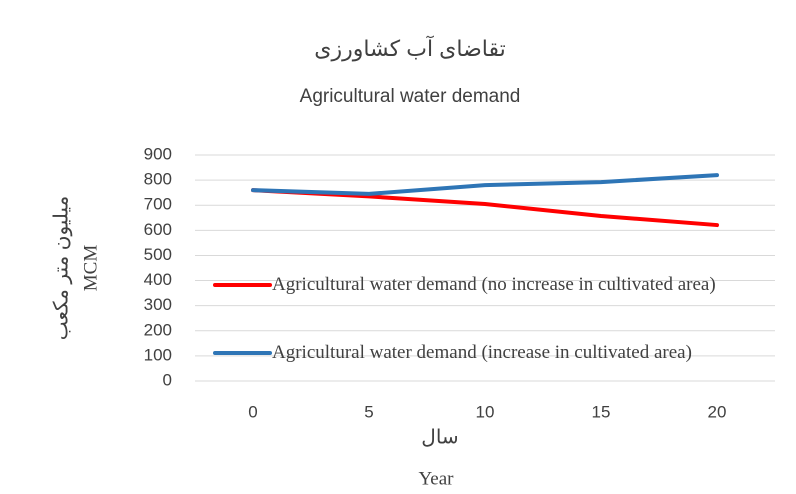  I want to click on y-tick-label: 300, so click(158, 304).